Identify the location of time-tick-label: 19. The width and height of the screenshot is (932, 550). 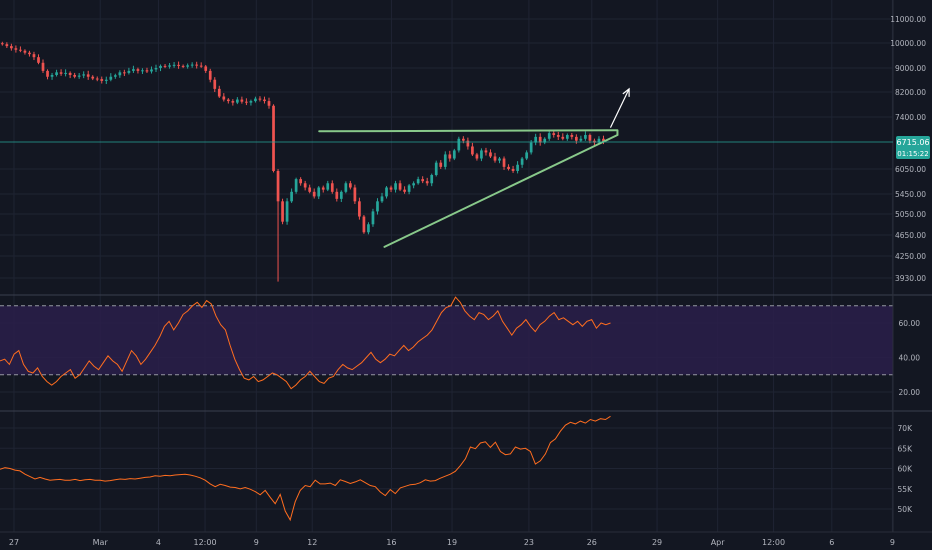
(452, 542).